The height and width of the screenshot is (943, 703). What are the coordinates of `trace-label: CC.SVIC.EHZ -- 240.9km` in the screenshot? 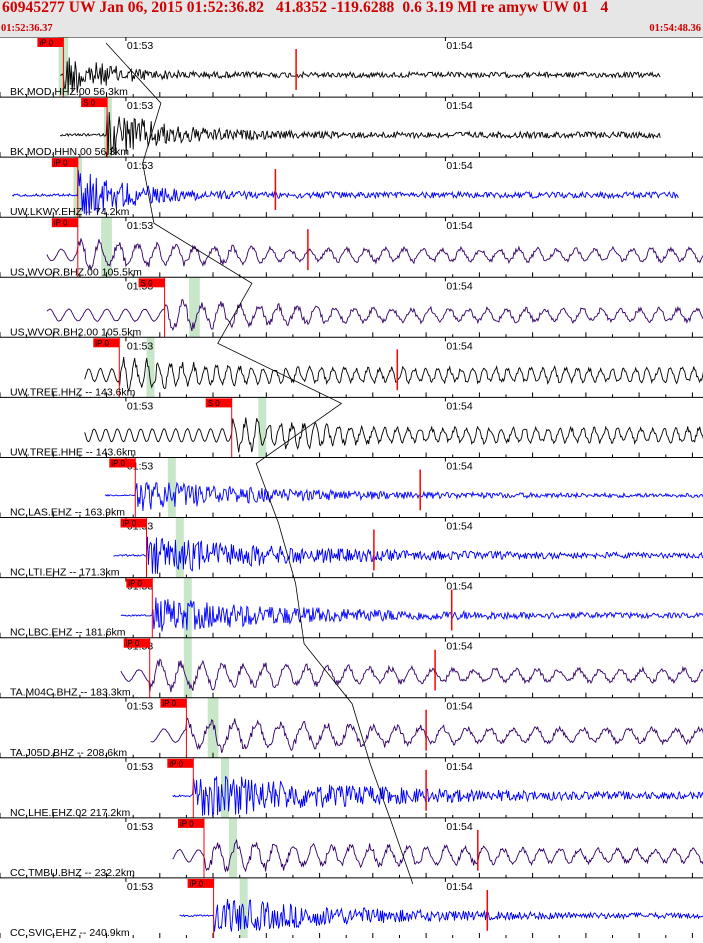 It's located at (70, 932).